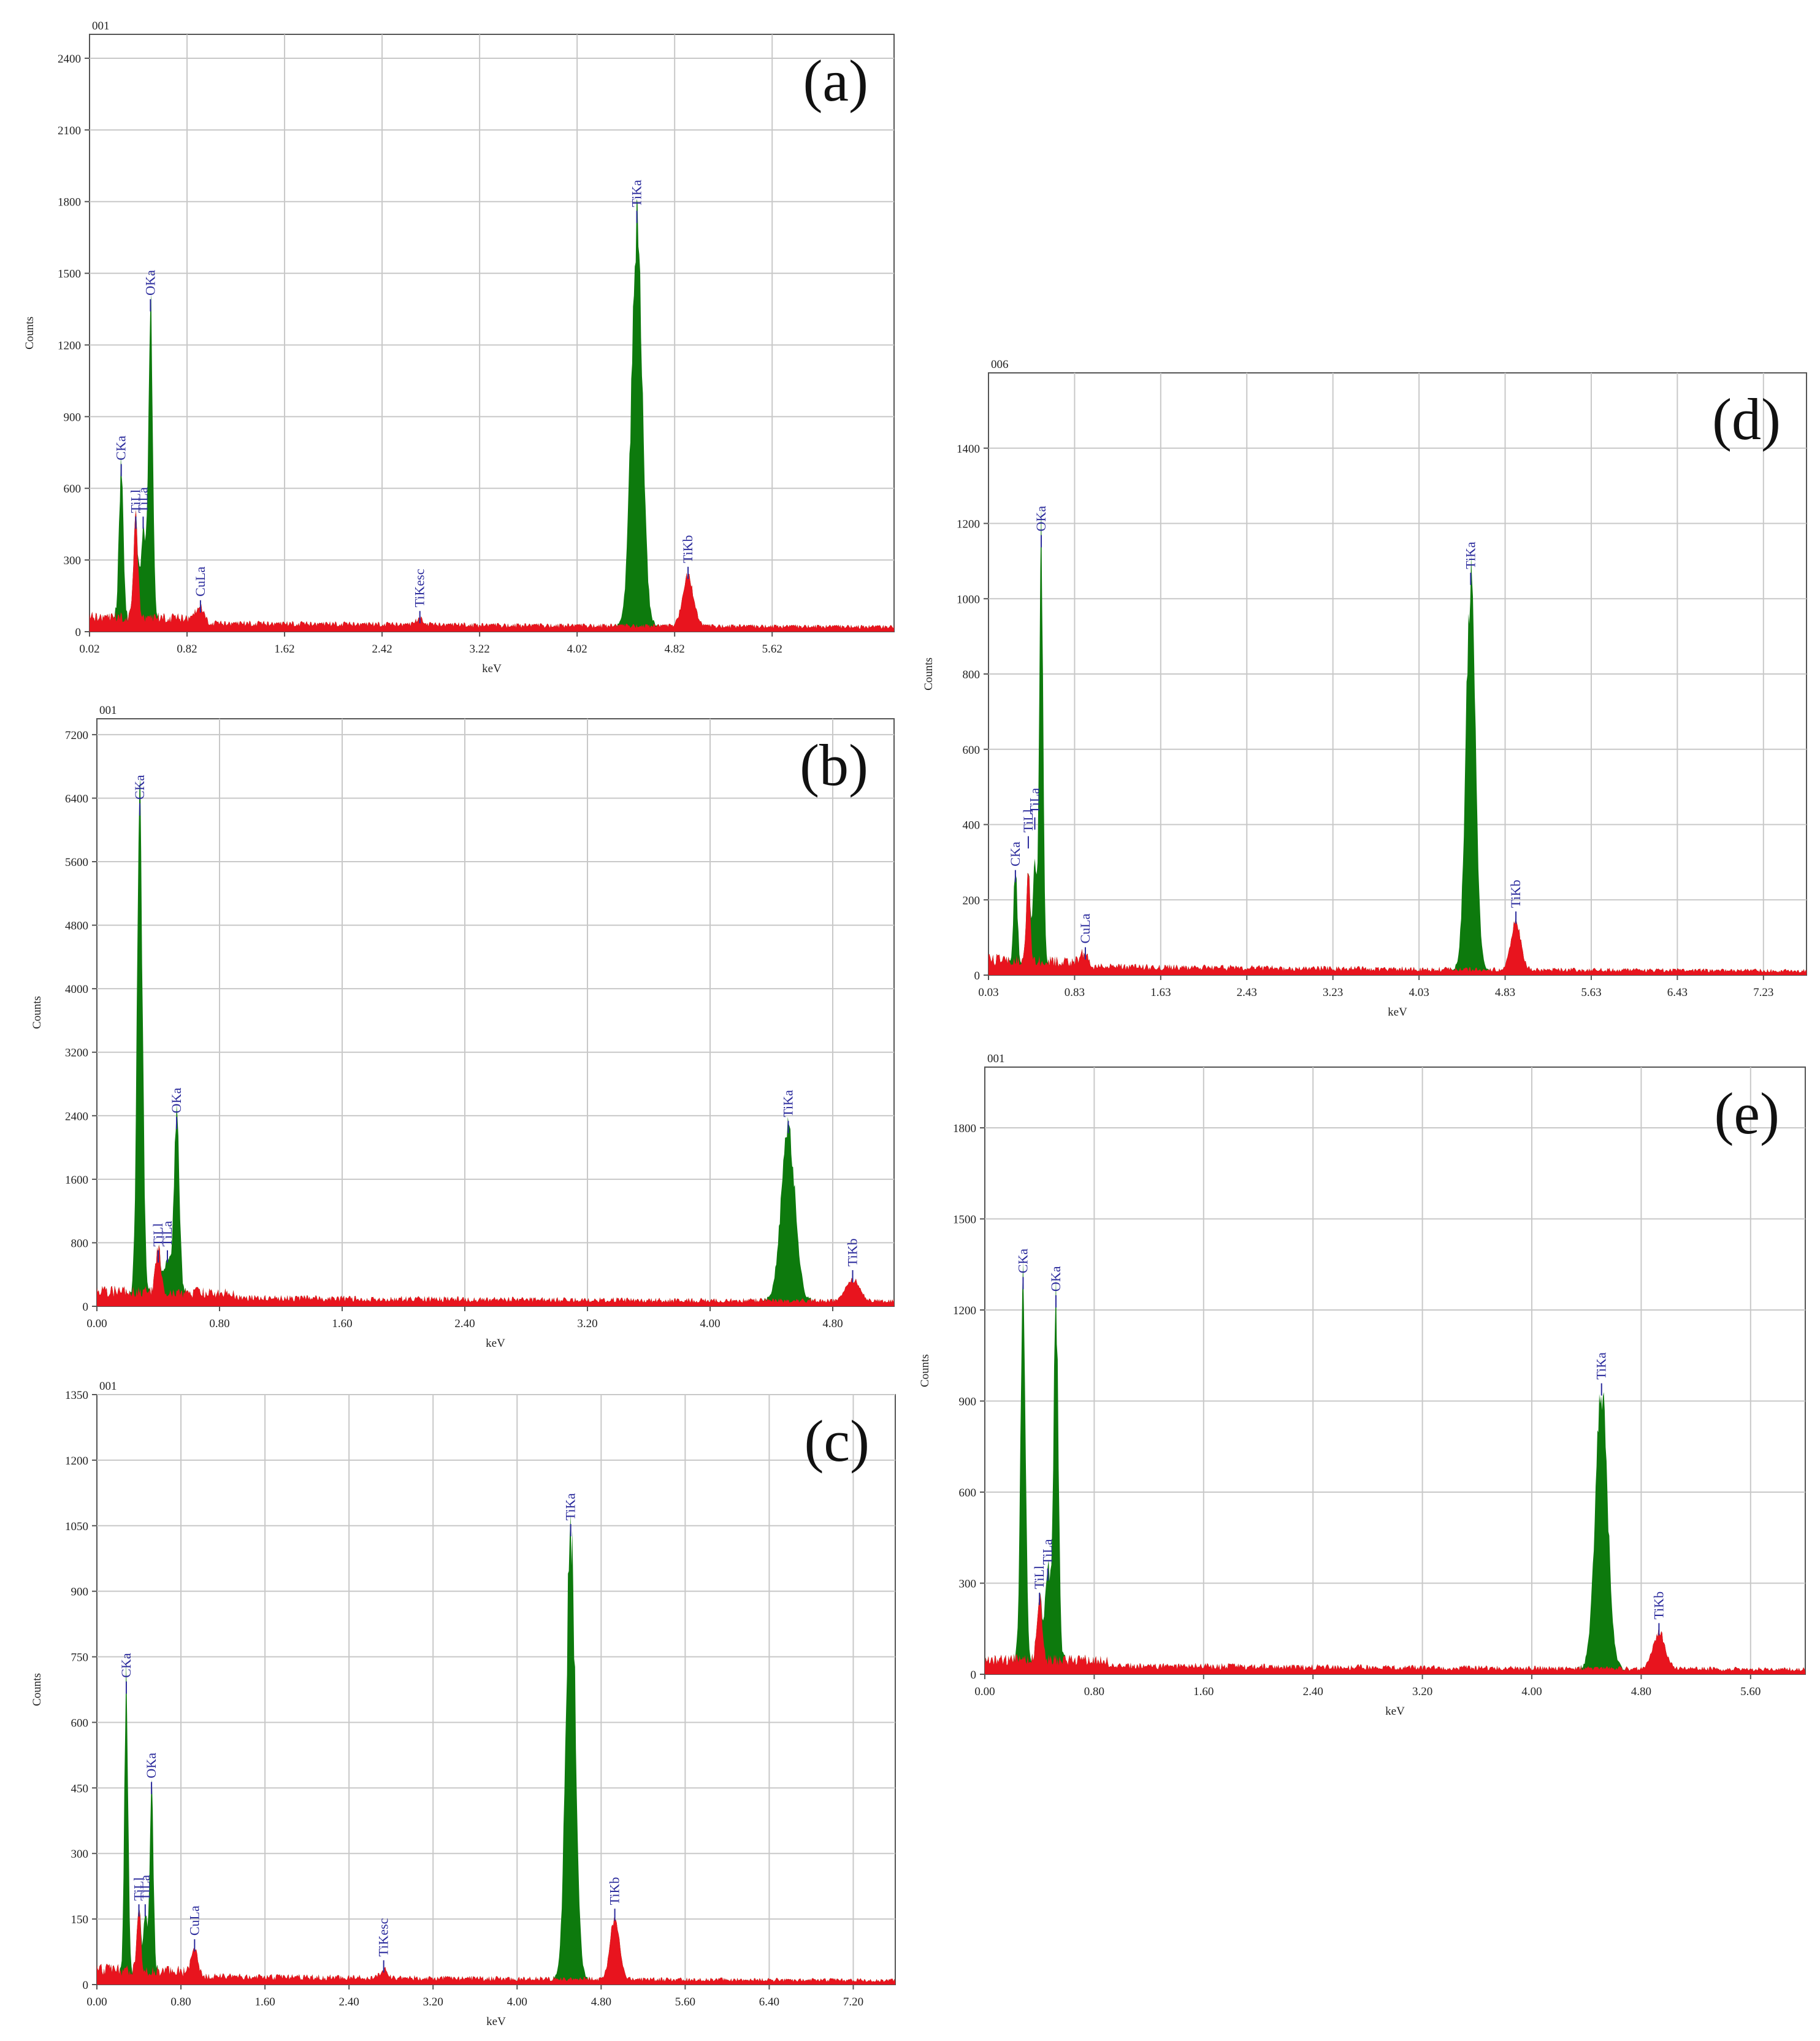 This screenshot has width=1820, height=2041. I want to click on y-tick-label: 1800, so click(69, 202).